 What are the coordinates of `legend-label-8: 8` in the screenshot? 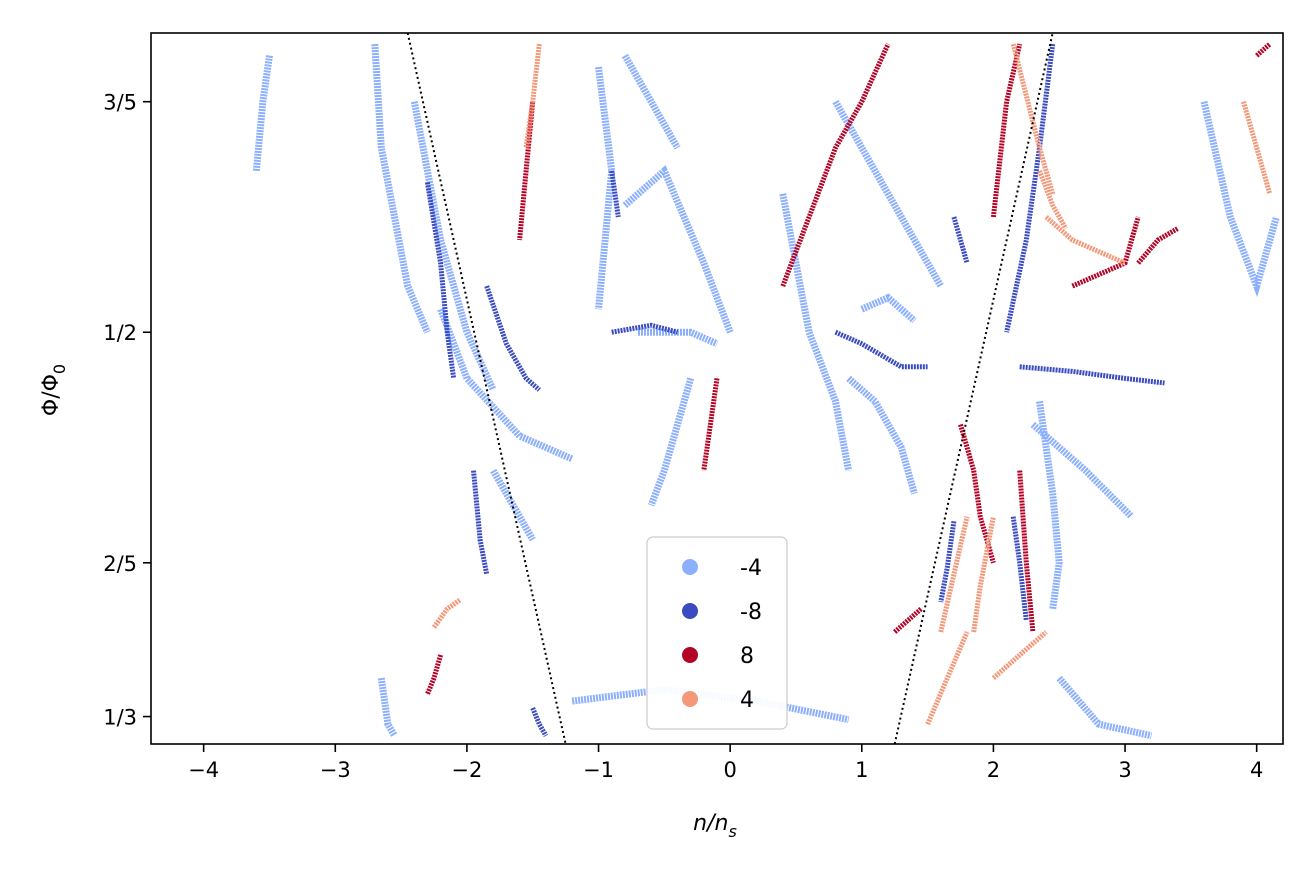 It's located at (747, 656).